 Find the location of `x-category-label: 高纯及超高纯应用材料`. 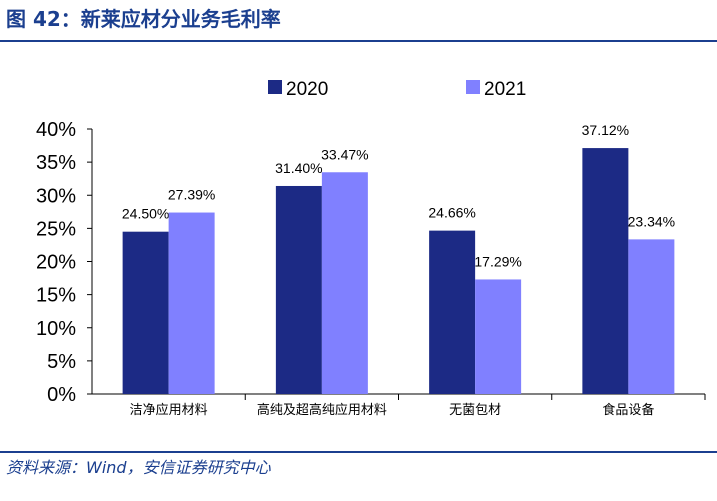

x-category-label: 高纯及超高纯应用材料 is located at coordinates (322, 409).